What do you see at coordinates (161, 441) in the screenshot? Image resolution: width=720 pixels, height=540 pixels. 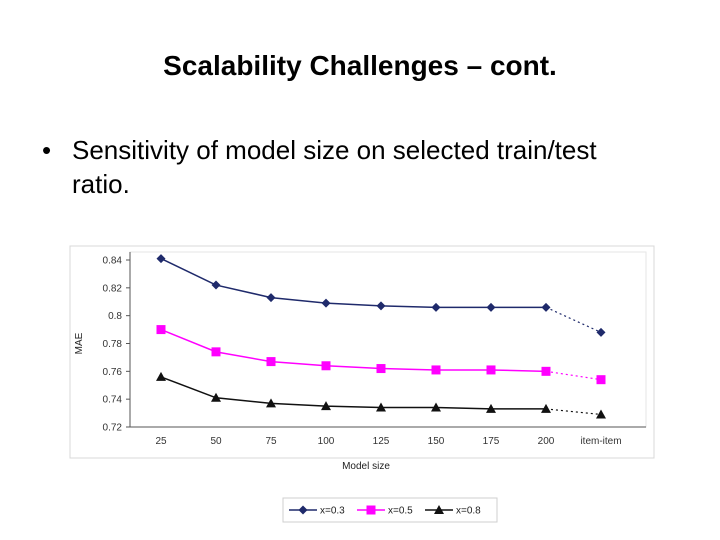 I see `x-tick-label: 25` at bounding box center [161, 441].